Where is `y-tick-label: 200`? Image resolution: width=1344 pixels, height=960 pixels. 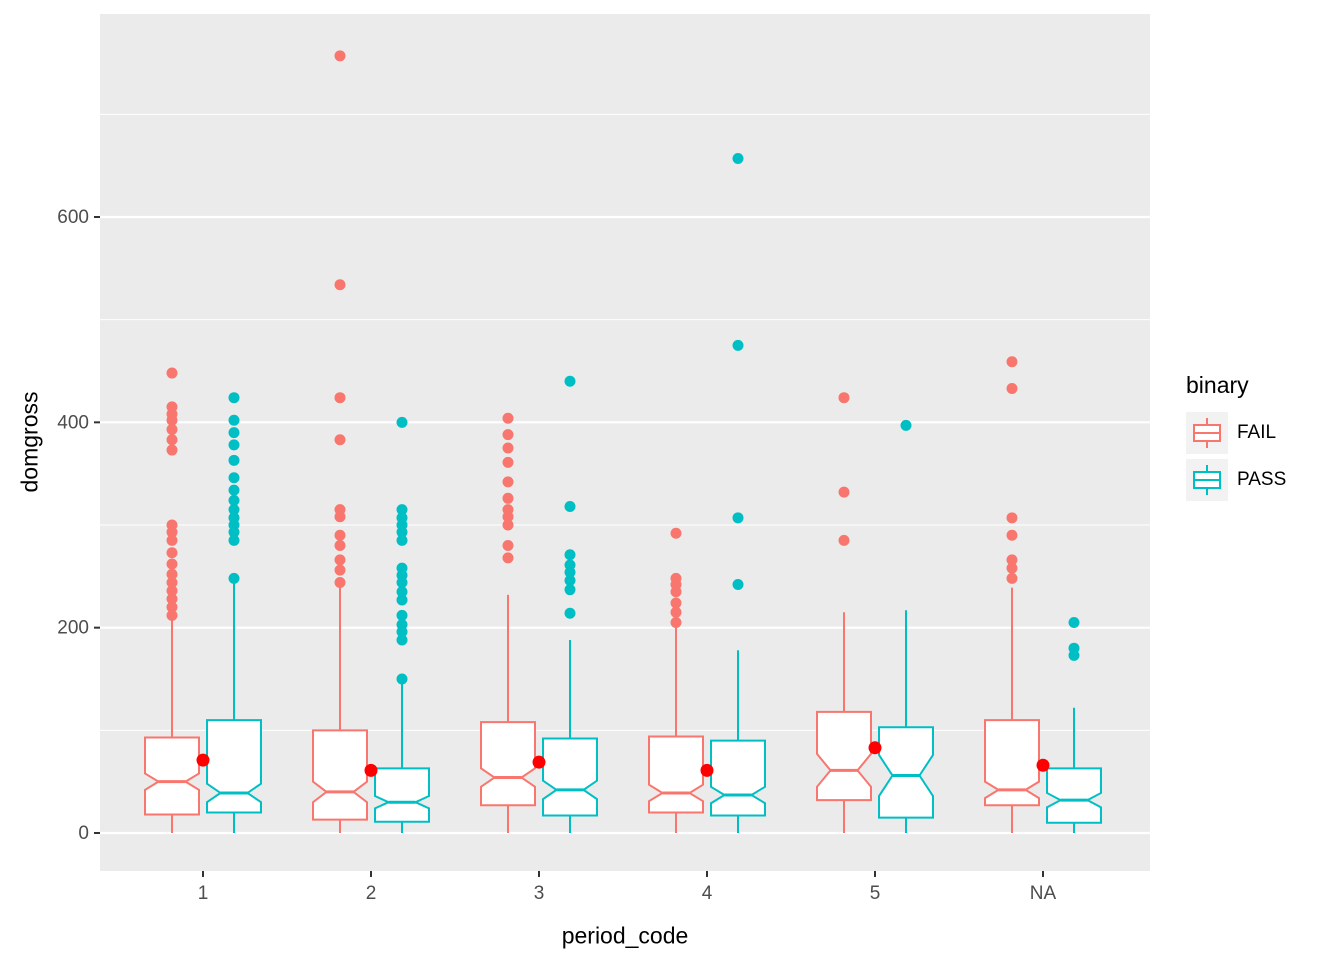 y-tick-label: 200 is located at coordinates (73, 628).